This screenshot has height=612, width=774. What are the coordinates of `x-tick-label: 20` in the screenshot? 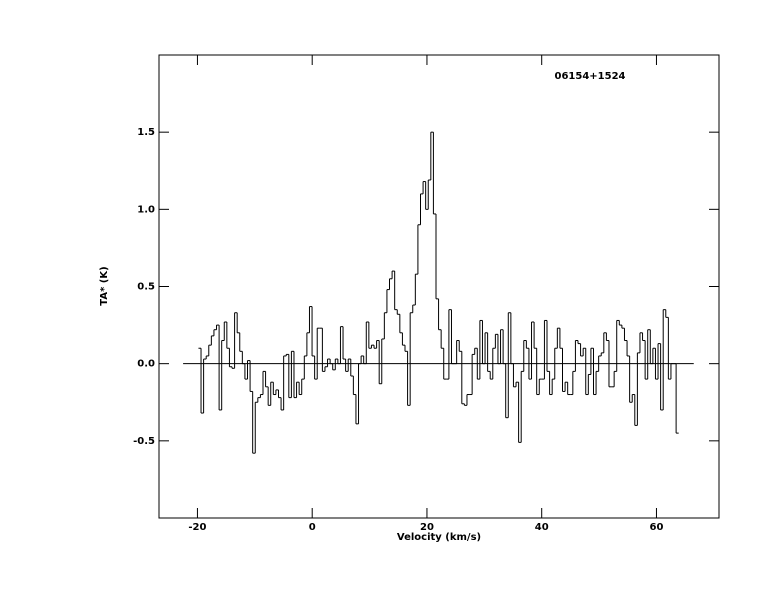 It's located at (427, 527).